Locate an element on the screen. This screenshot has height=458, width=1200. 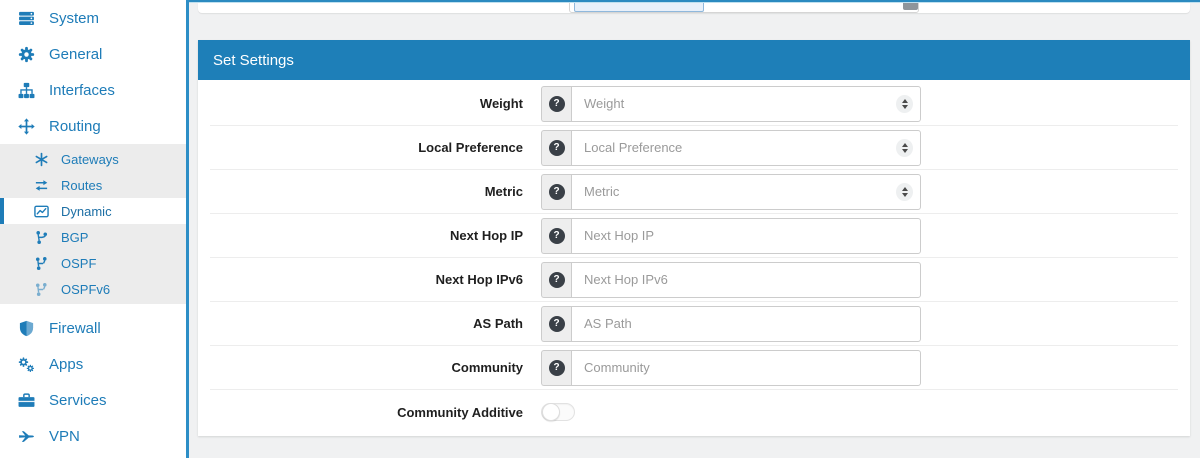
as-path-input is located at coordinates (746, 323).